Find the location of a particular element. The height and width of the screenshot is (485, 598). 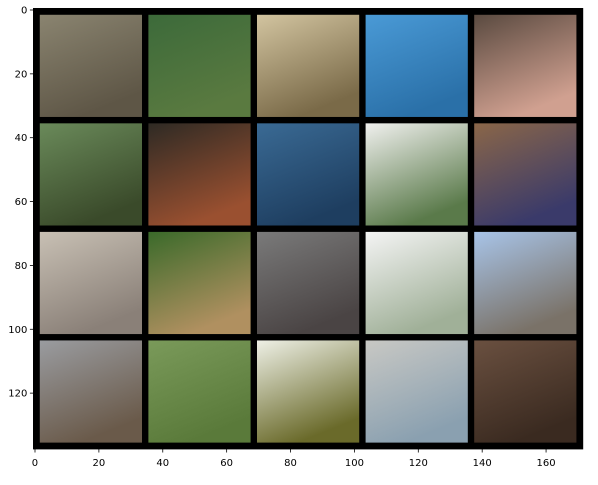

x-tick-label: 160 is located at coordinates (546, 463).